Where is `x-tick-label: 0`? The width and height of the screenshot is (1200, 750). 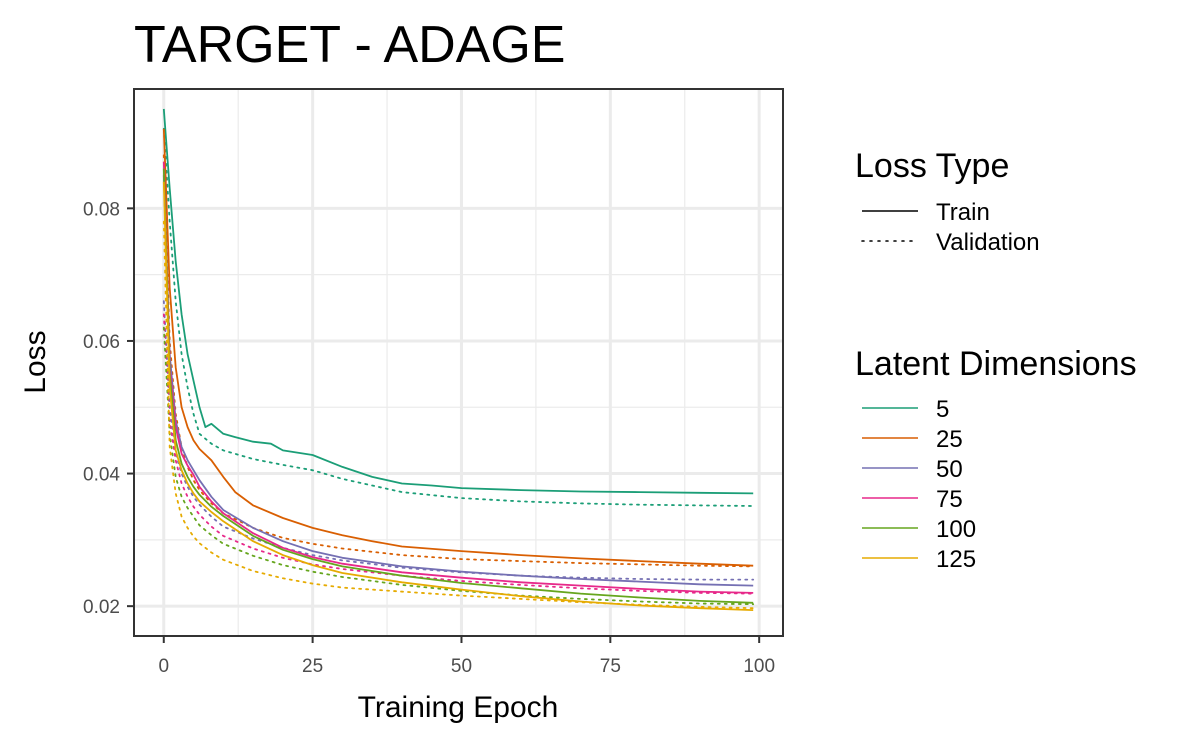
x-tick-label: 0 is located at coordinates (163, 666).